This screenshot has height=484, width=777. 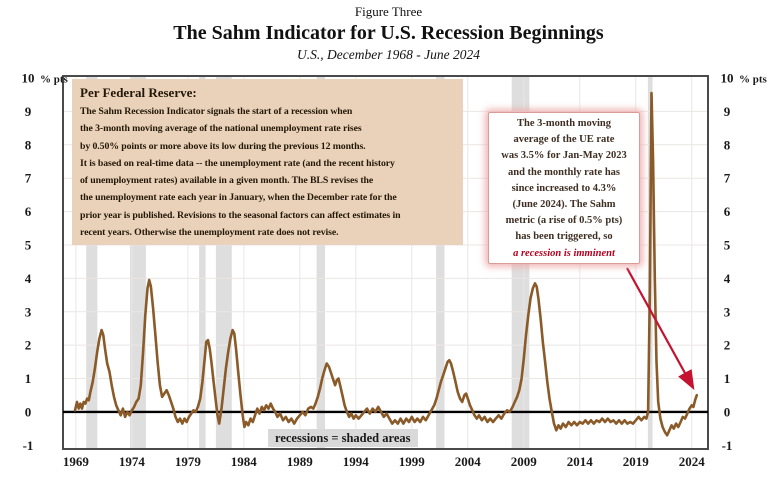 What do you see at coordinates (564, 140) in the screenshot?
I see `forecast-note-line: average of the UE rate` at bounding box center [564, 140].